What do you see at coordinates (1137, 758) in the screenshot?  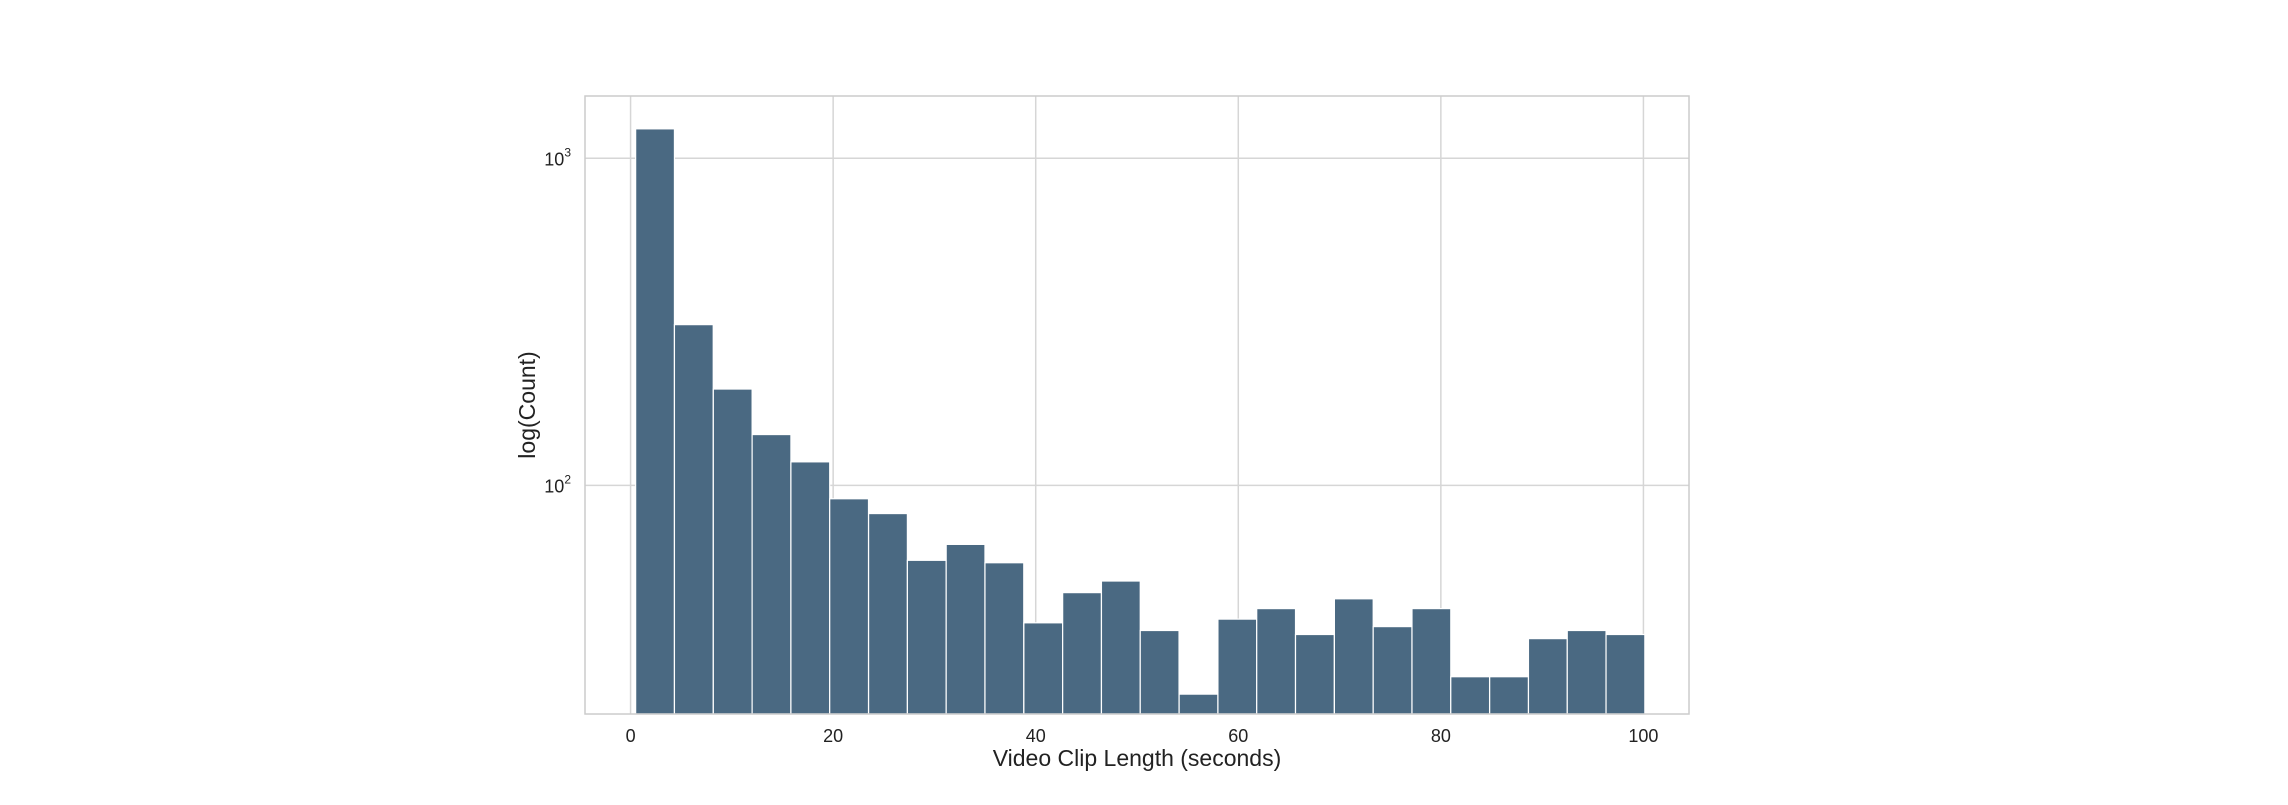 I see `x-axis-label: Video Clip Length (seconds)` at bounding box center [1137, 758].